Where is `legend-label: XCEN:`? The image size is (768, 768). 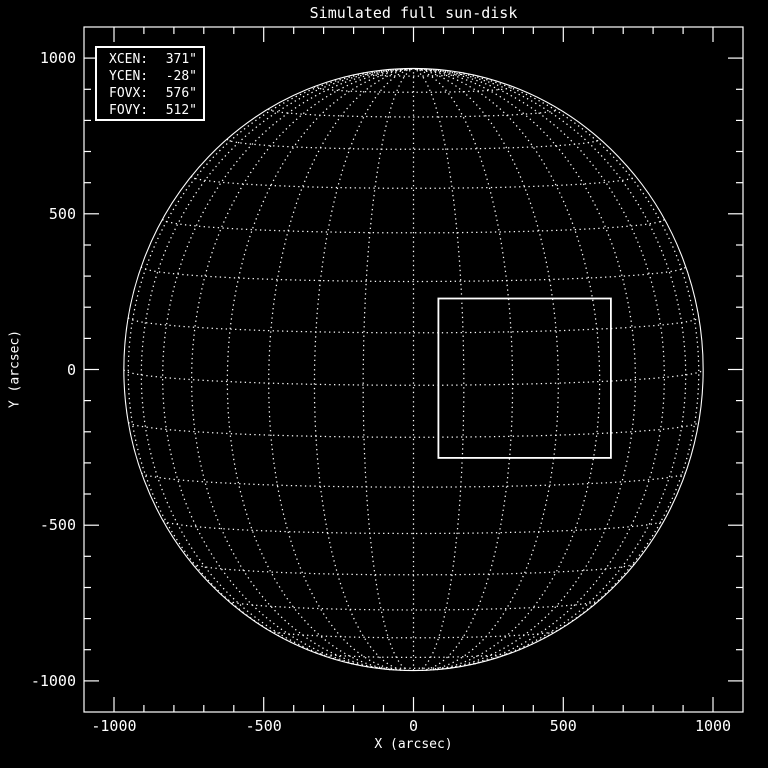
legend-label: XCEN: is located at coordinates (129, 59).